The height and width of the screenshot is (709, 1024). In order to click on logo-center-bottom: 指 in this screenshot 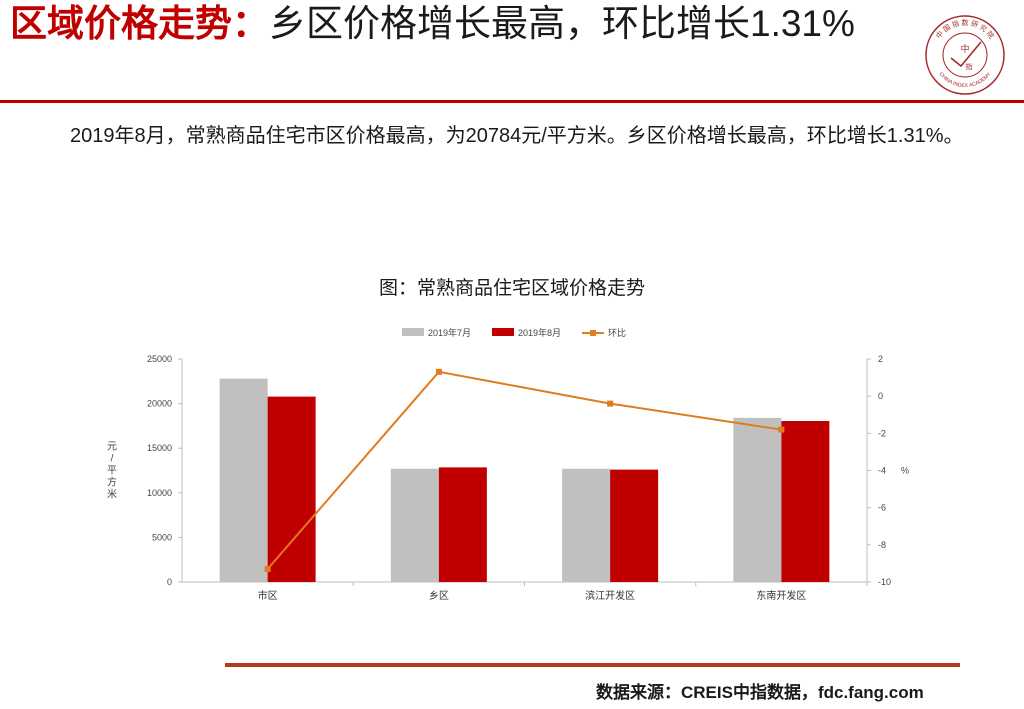, I will do `click(969, 66)`.